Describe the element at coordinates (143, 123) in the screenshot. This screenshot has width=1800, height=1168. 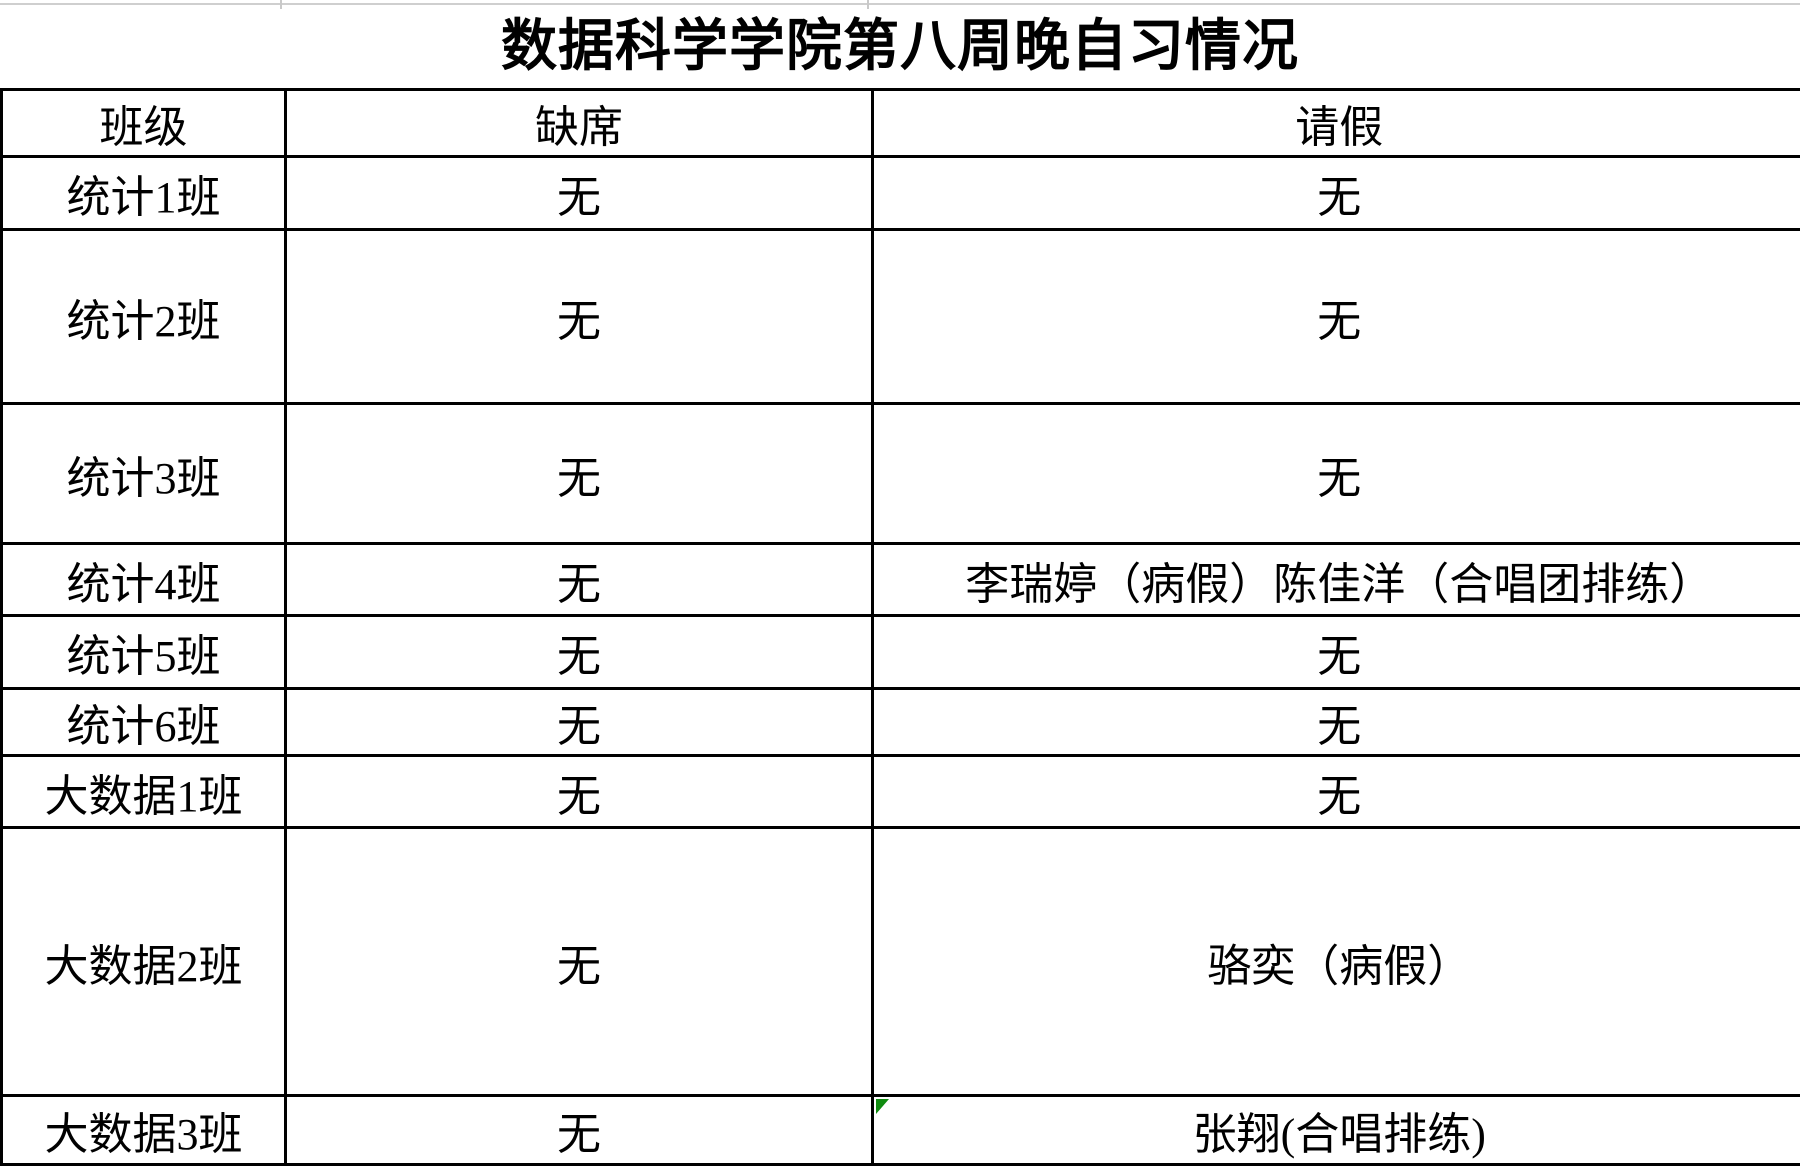
I see `header-cell-class: 班级` at that location.